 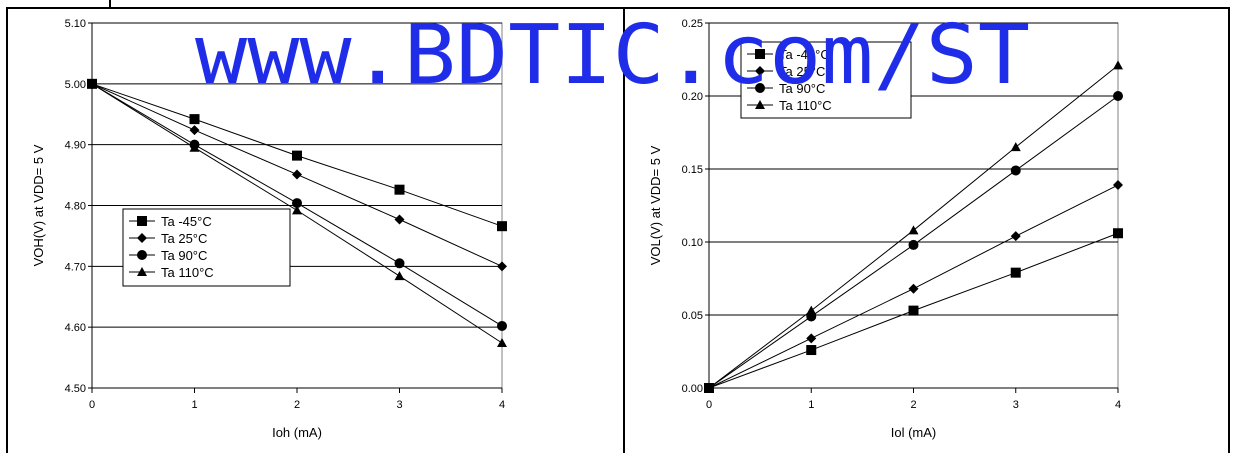 What do you see at coordinates (655, 205) in the screenshot?
I see `y-axis-title: VOL(V) at VDD= 5 V` at bounding box center [655, 205].